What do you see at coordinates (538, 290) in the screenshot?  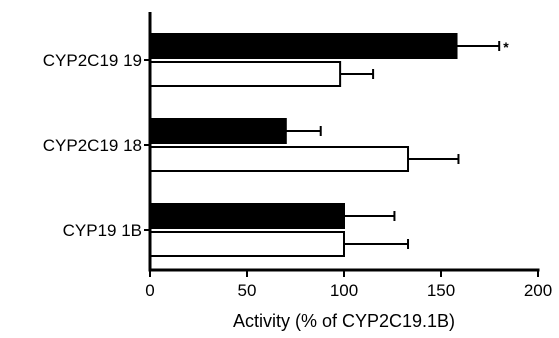 I see `x-tick-label-4: 200` at bounding box center [538, 290].